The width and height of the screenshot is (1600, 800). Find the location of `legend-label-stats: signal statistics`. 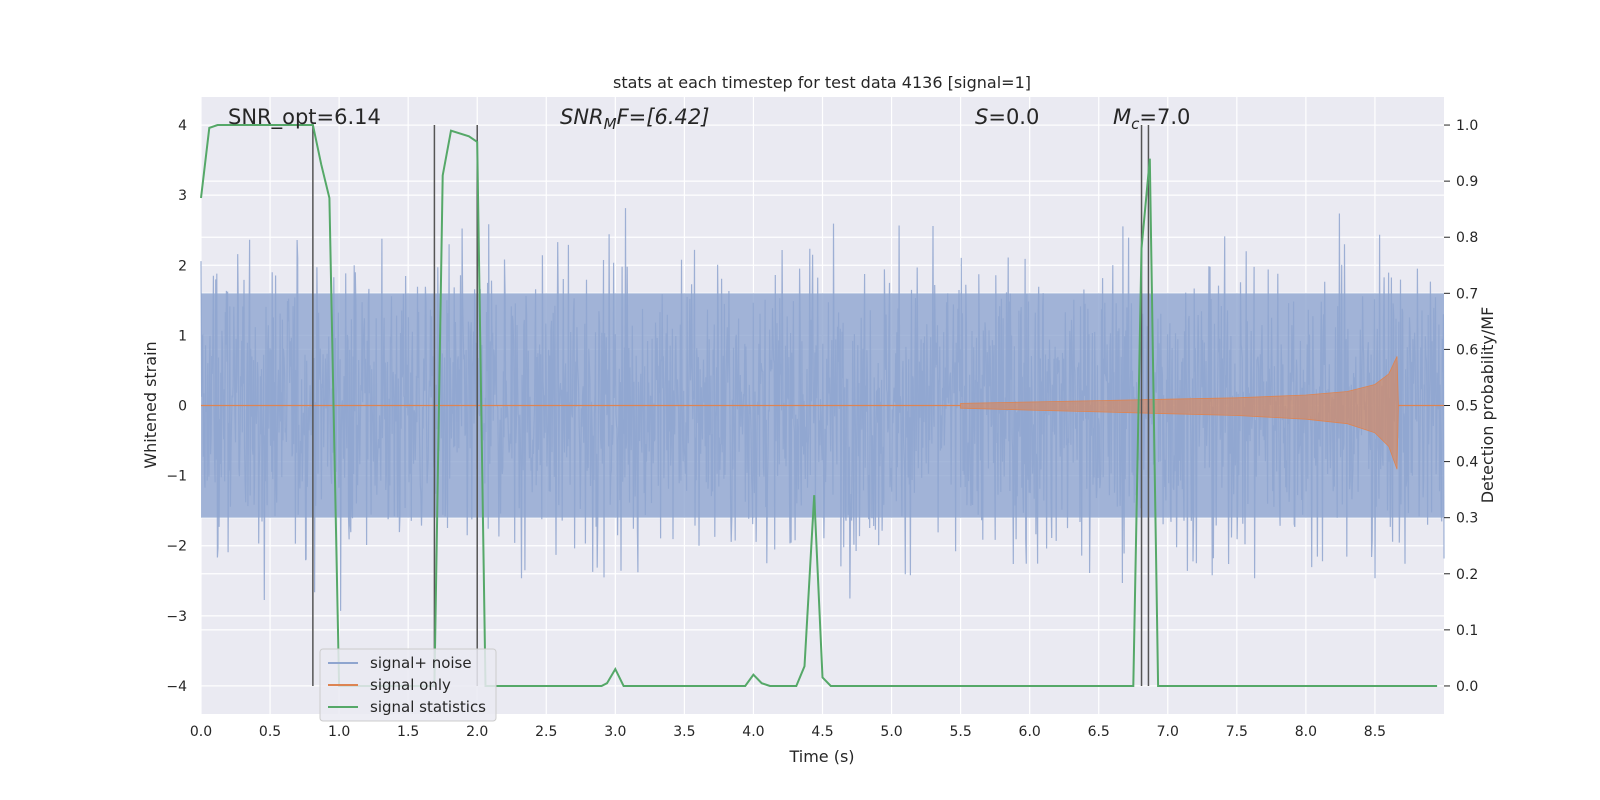

legend-label-stats: signal statistics is located at coordinates (428, 707).